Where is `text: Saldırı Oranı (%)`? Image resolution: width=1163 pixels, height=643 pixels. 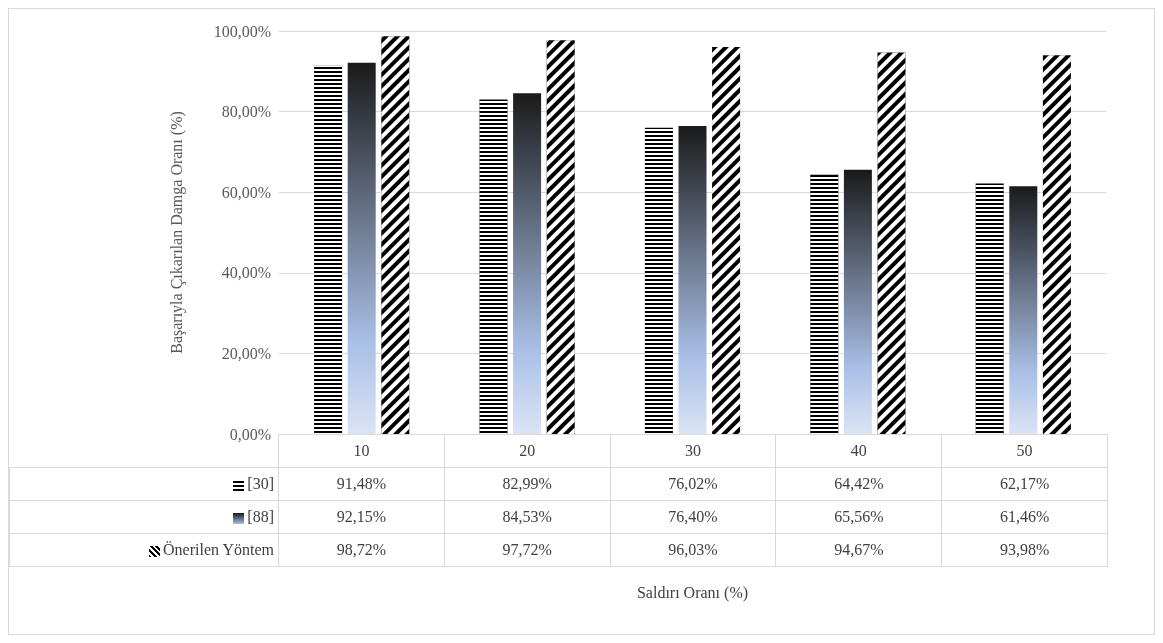
text: Saldırı Oranı (%) is located at coordinates (692, 593).